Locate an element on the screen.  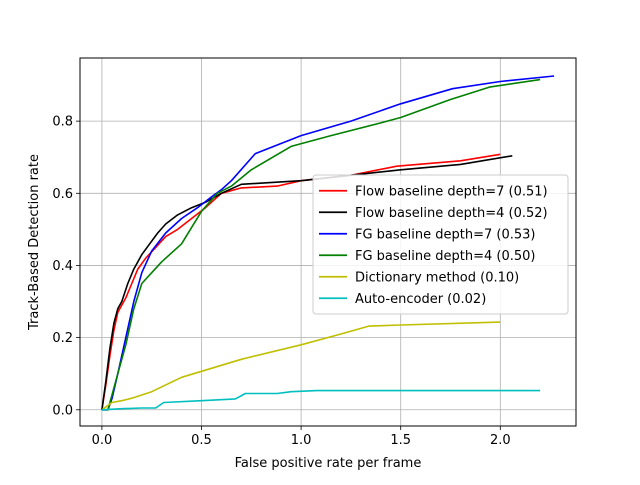
y-tick-label: 0.2 is located at coordinates (62, 338).